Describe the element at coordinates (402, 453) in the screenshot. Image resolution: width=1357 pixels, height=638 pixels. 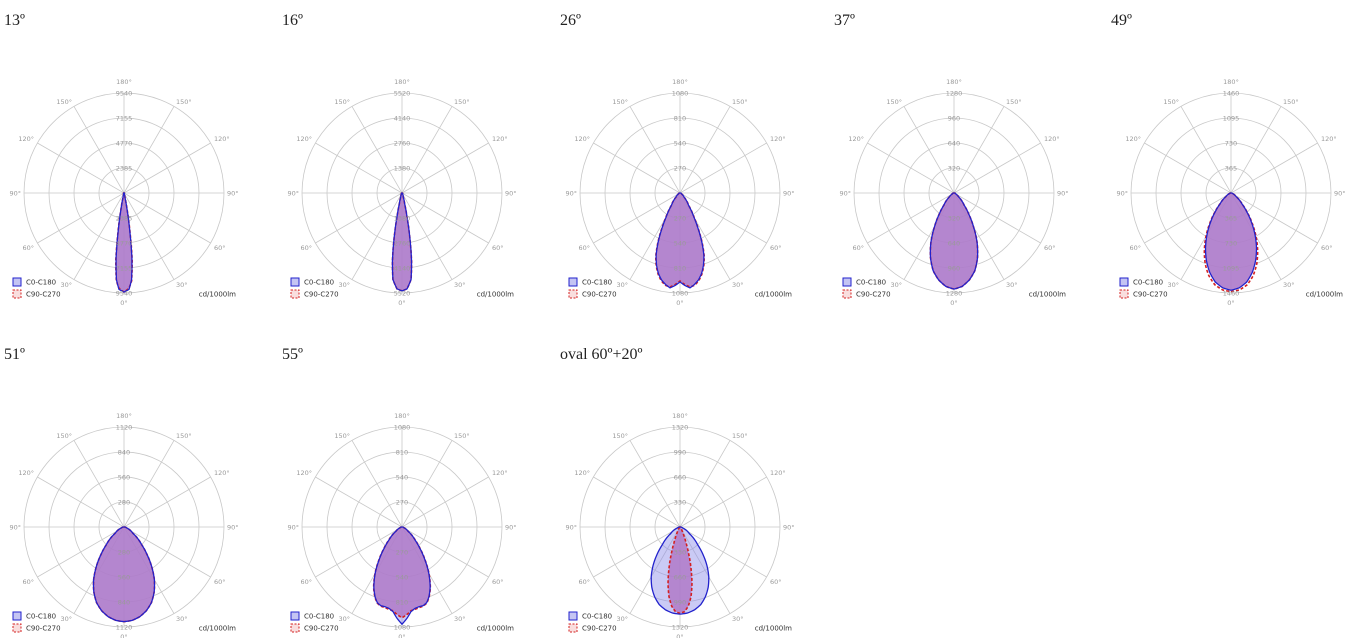
I see `ring-label: 810` at that location.